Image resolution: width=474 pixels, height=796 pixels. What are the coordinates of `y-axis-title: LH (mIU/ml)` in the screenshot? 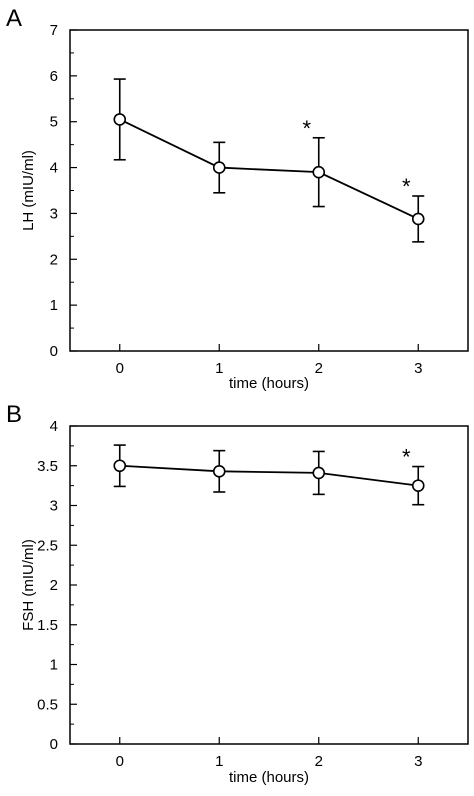 It's located at (28, 190).